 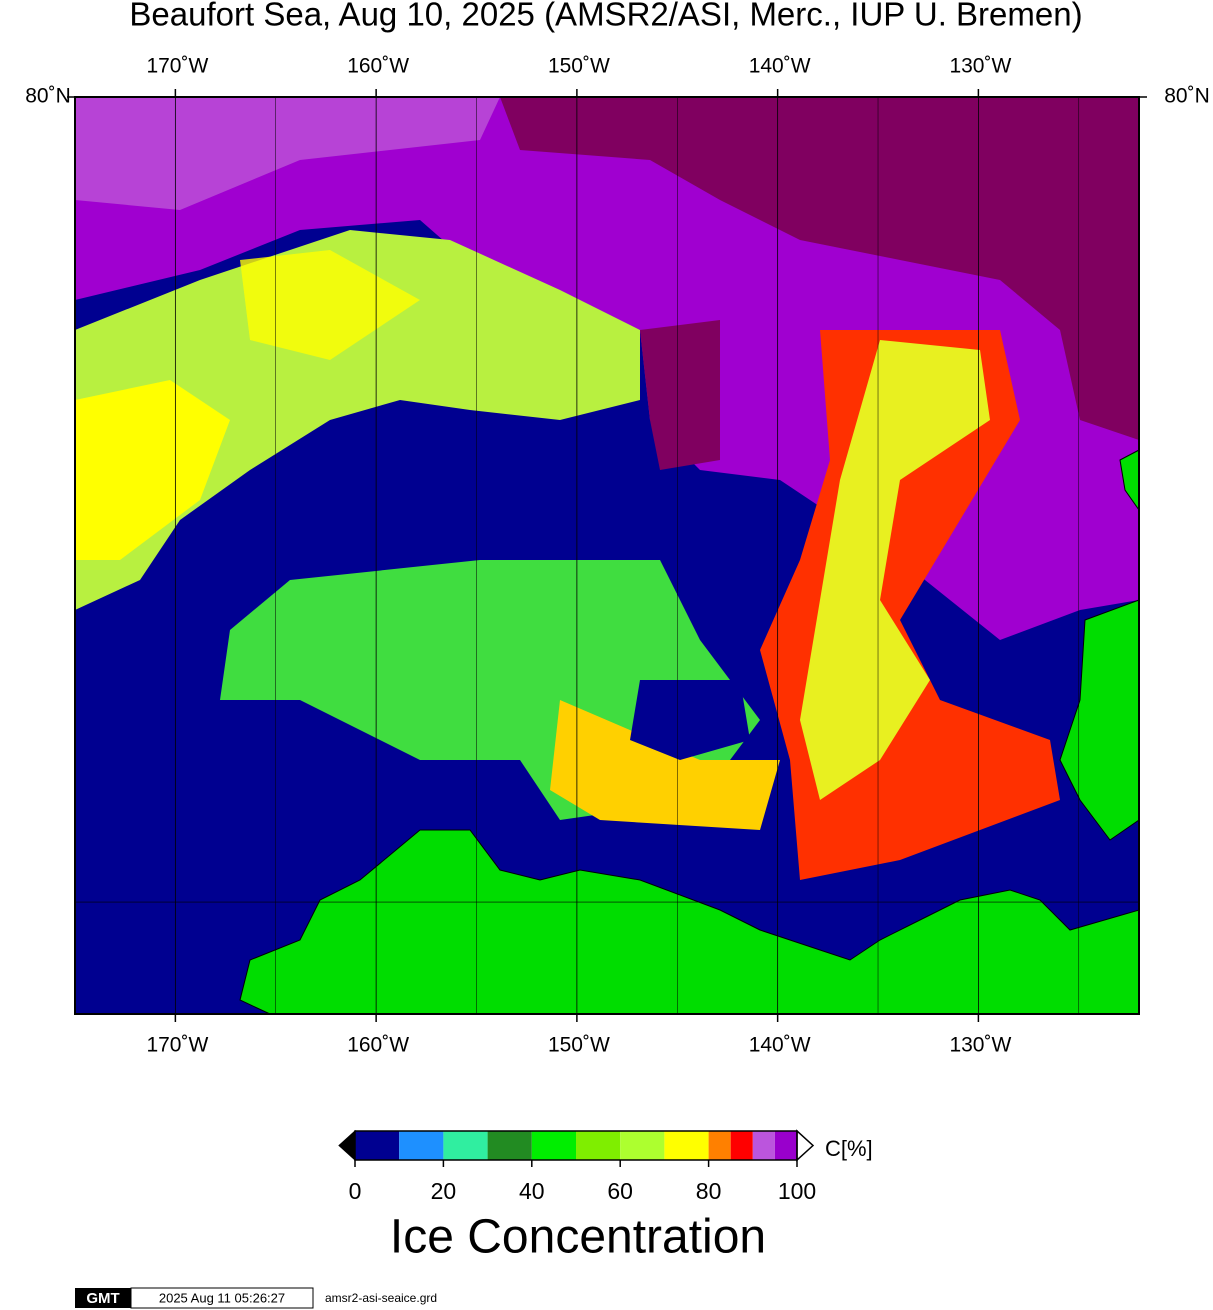 I want to click on ice-free-area, so click(x=690, y=720).